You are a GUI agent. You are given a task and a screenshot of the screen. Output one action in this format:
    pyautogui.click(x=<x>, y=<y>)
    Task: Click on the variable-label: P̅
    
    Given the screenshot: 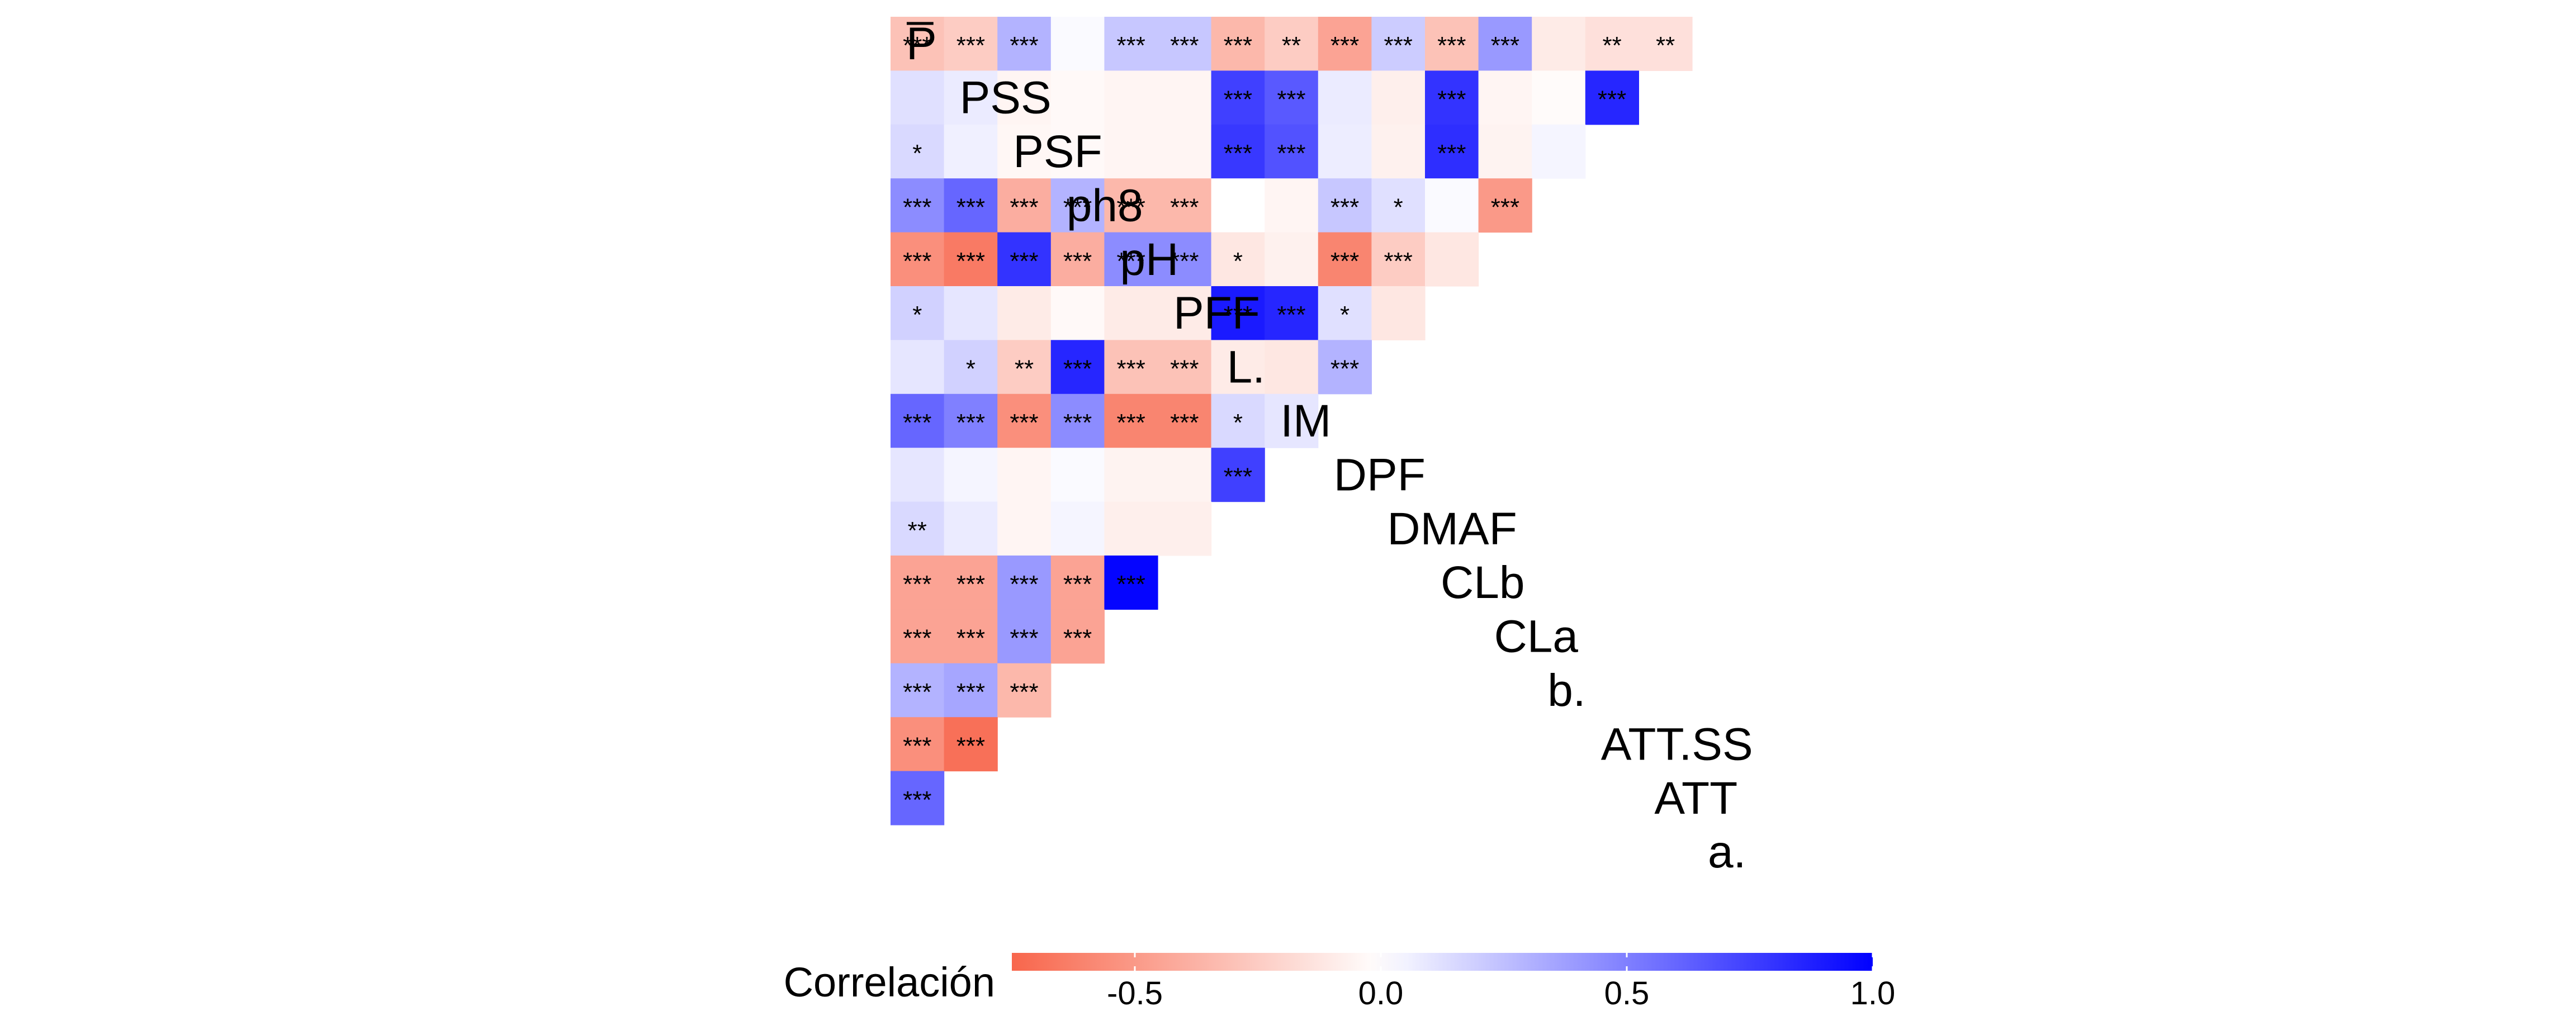 What is the action you would take?
    pyautogui.click(x=922, y=43)
    